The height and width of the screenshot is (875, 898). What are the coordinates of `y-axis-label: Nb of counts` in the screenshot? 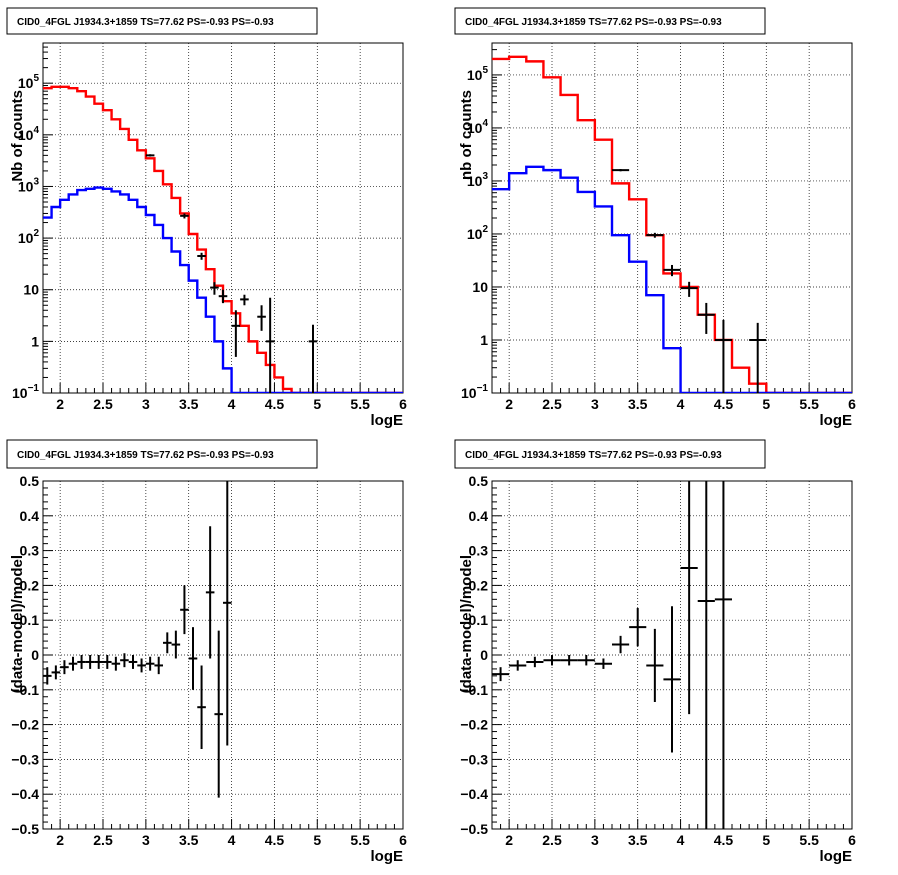 It's located at (17, 136).